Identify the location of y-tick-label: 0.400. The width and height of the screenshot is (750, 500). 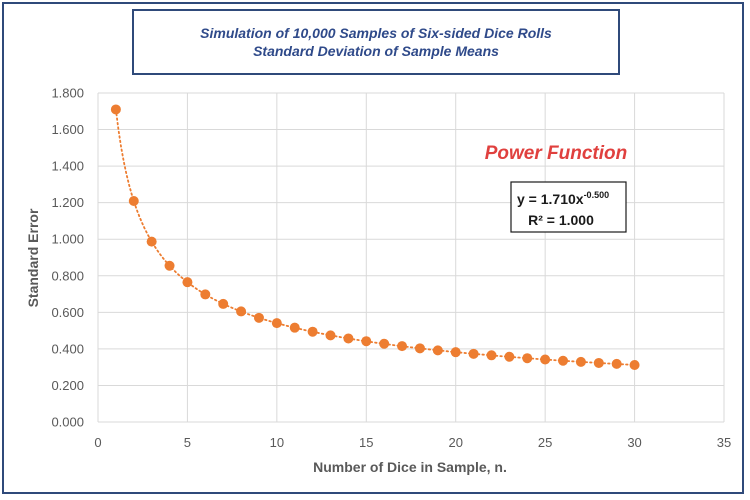
(67, 348).